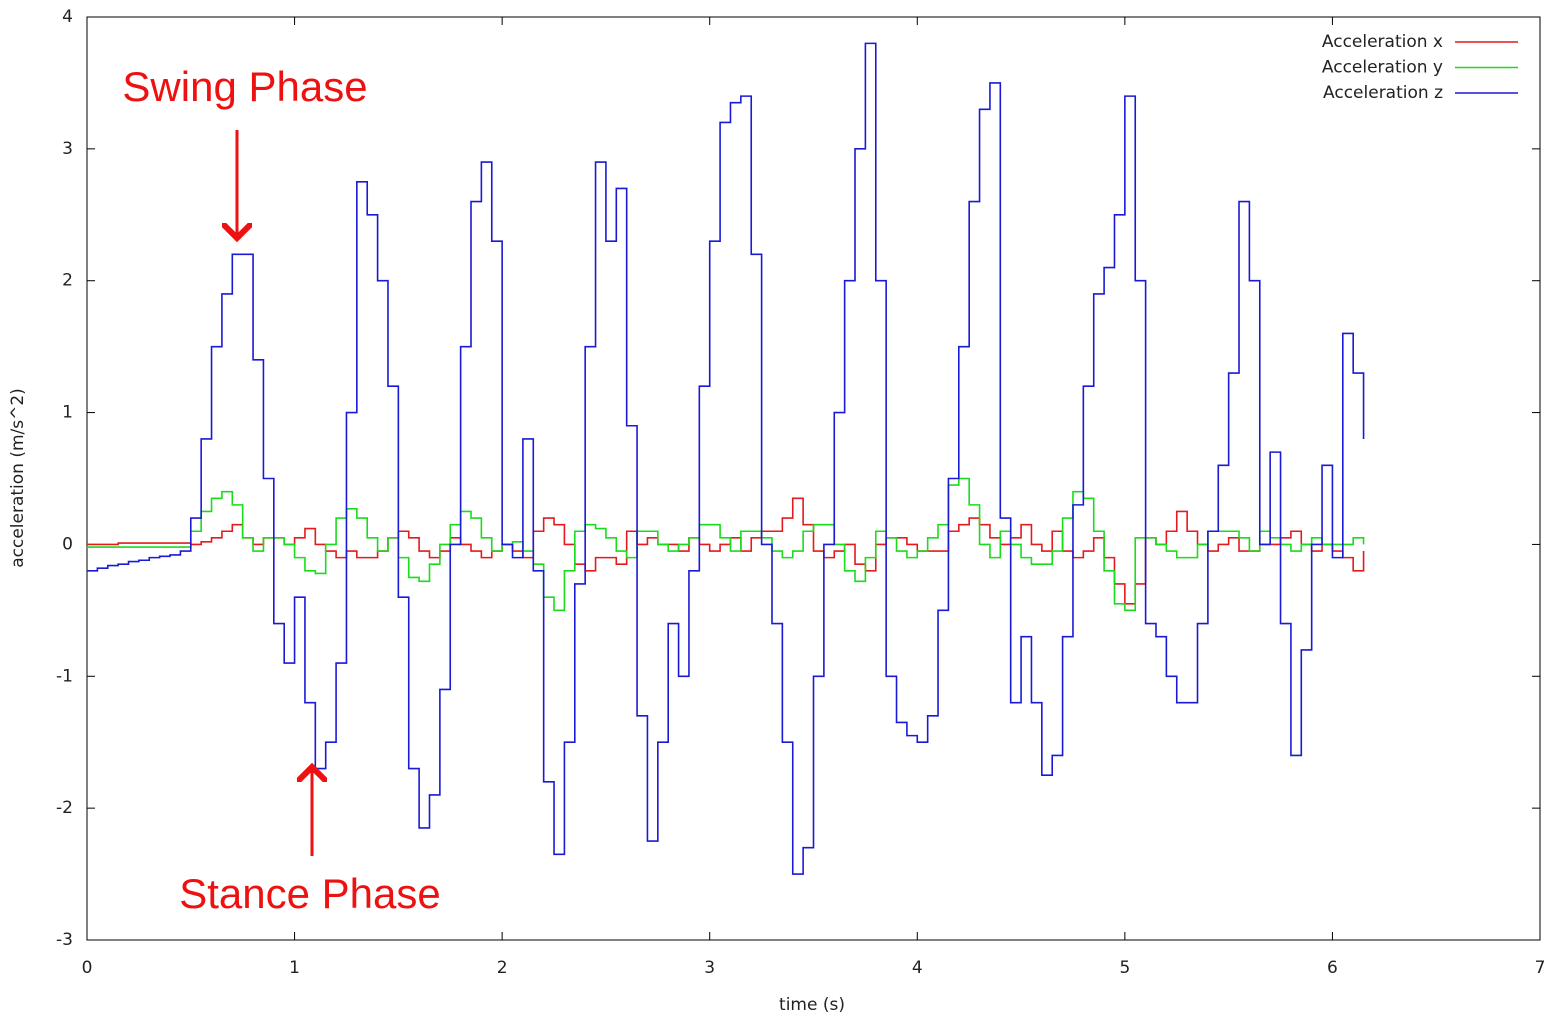  What do you see at coordinates (67, 413) in the screenshot?
I see `y-tick-label: 1` at bounding box center [67, 413].